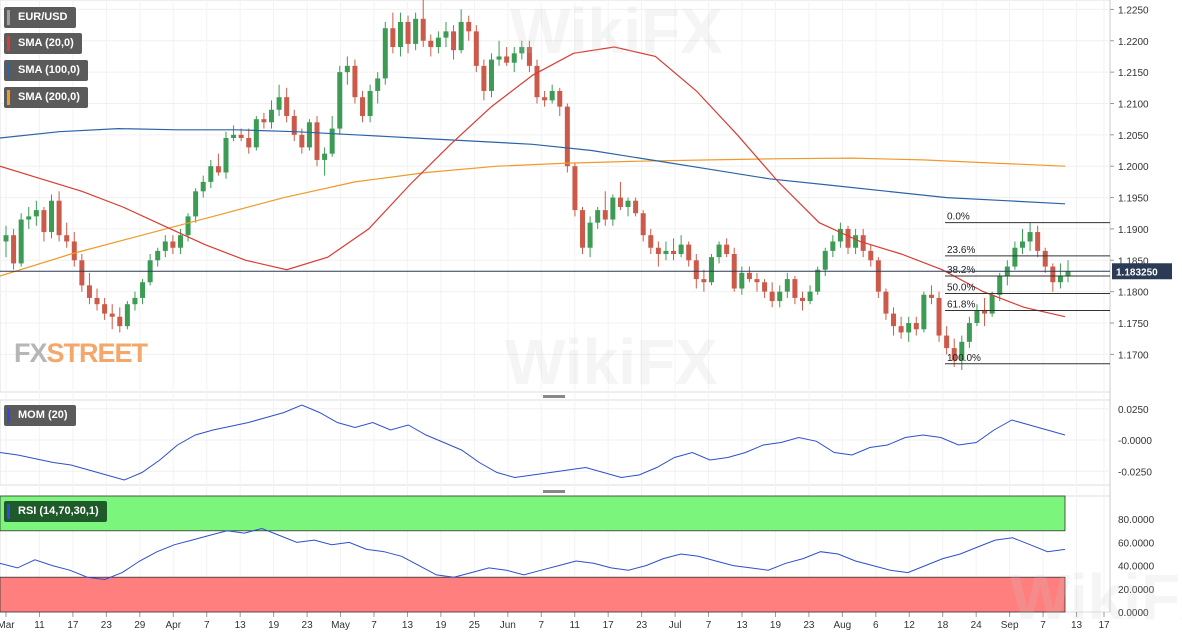  What do you see at coordinates (43, 43) in the screenshot?
I see `legend-sma20: SMA (20,0)` at bounding box center [43, 43].